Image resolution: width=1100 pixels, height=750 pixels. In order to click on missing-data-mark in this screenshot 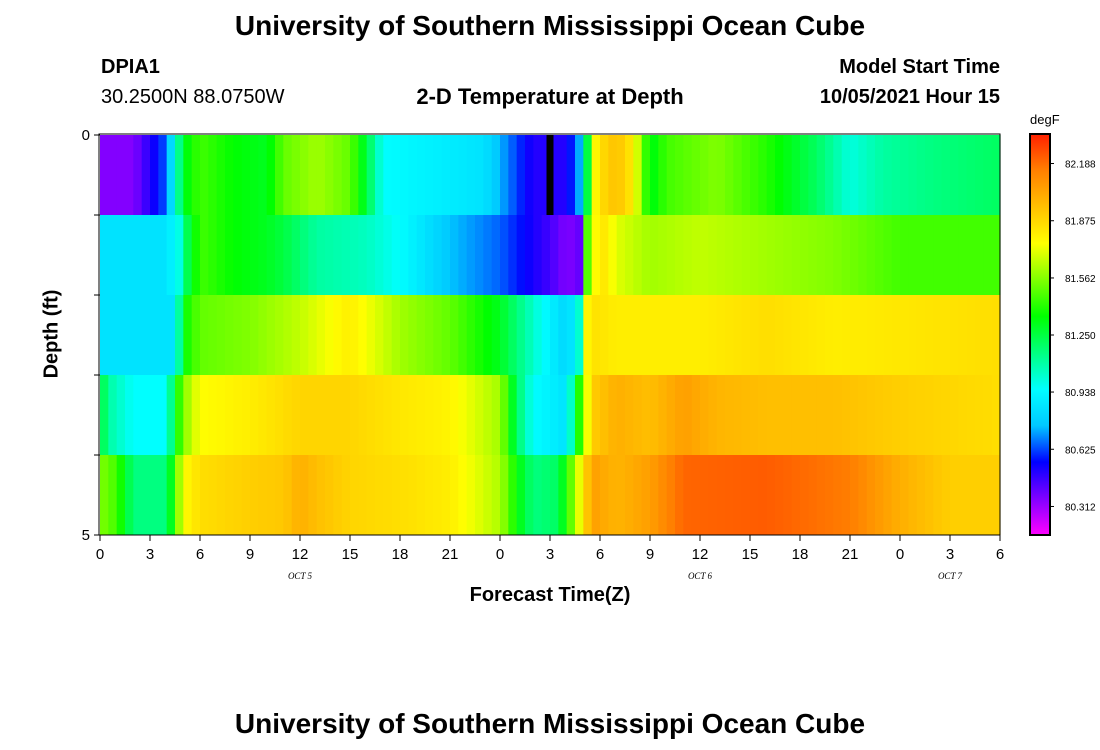, I will do `click(550, 175)`.